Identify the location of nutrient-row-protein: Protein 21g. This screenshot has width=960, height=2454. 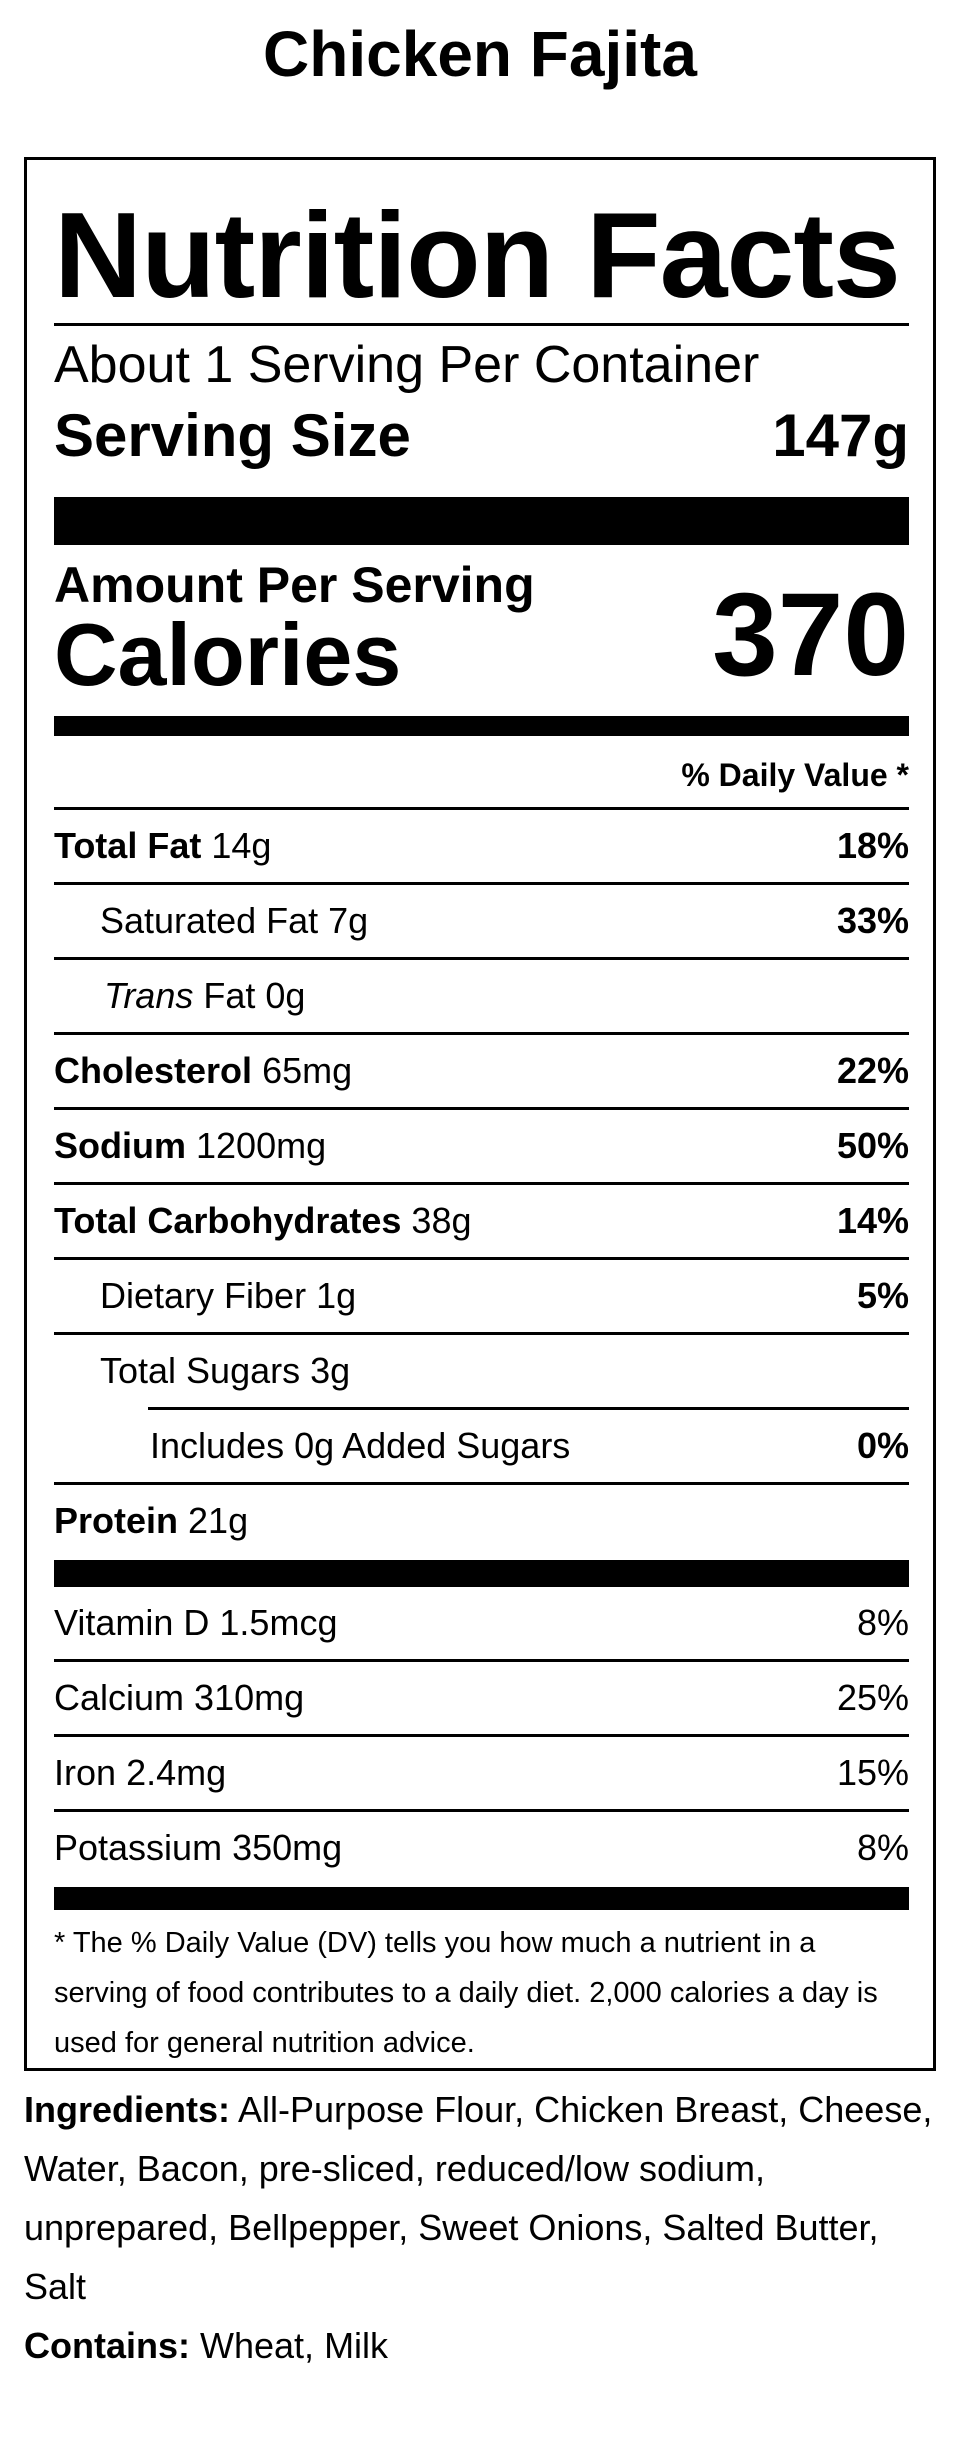
(481, 1521).